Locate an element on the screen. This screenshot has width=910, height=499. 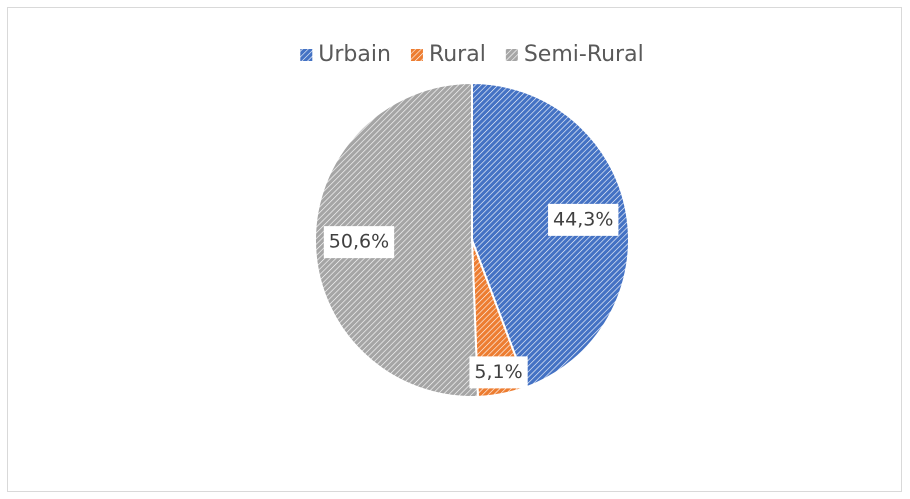
pie-slice is located at coordinates (396, 239).